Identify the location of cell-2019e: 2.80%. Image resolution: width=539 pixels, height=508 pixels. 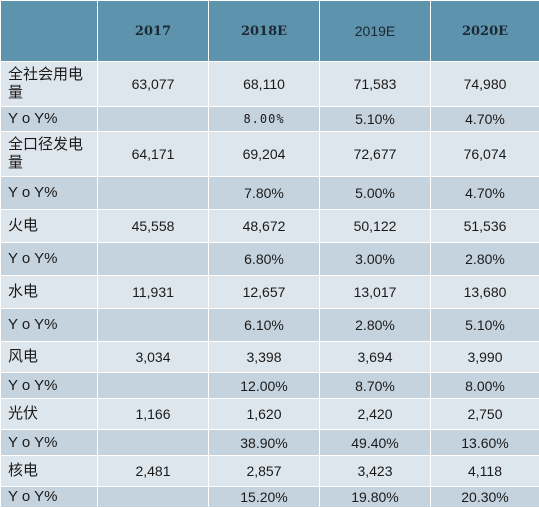
(375, 325).